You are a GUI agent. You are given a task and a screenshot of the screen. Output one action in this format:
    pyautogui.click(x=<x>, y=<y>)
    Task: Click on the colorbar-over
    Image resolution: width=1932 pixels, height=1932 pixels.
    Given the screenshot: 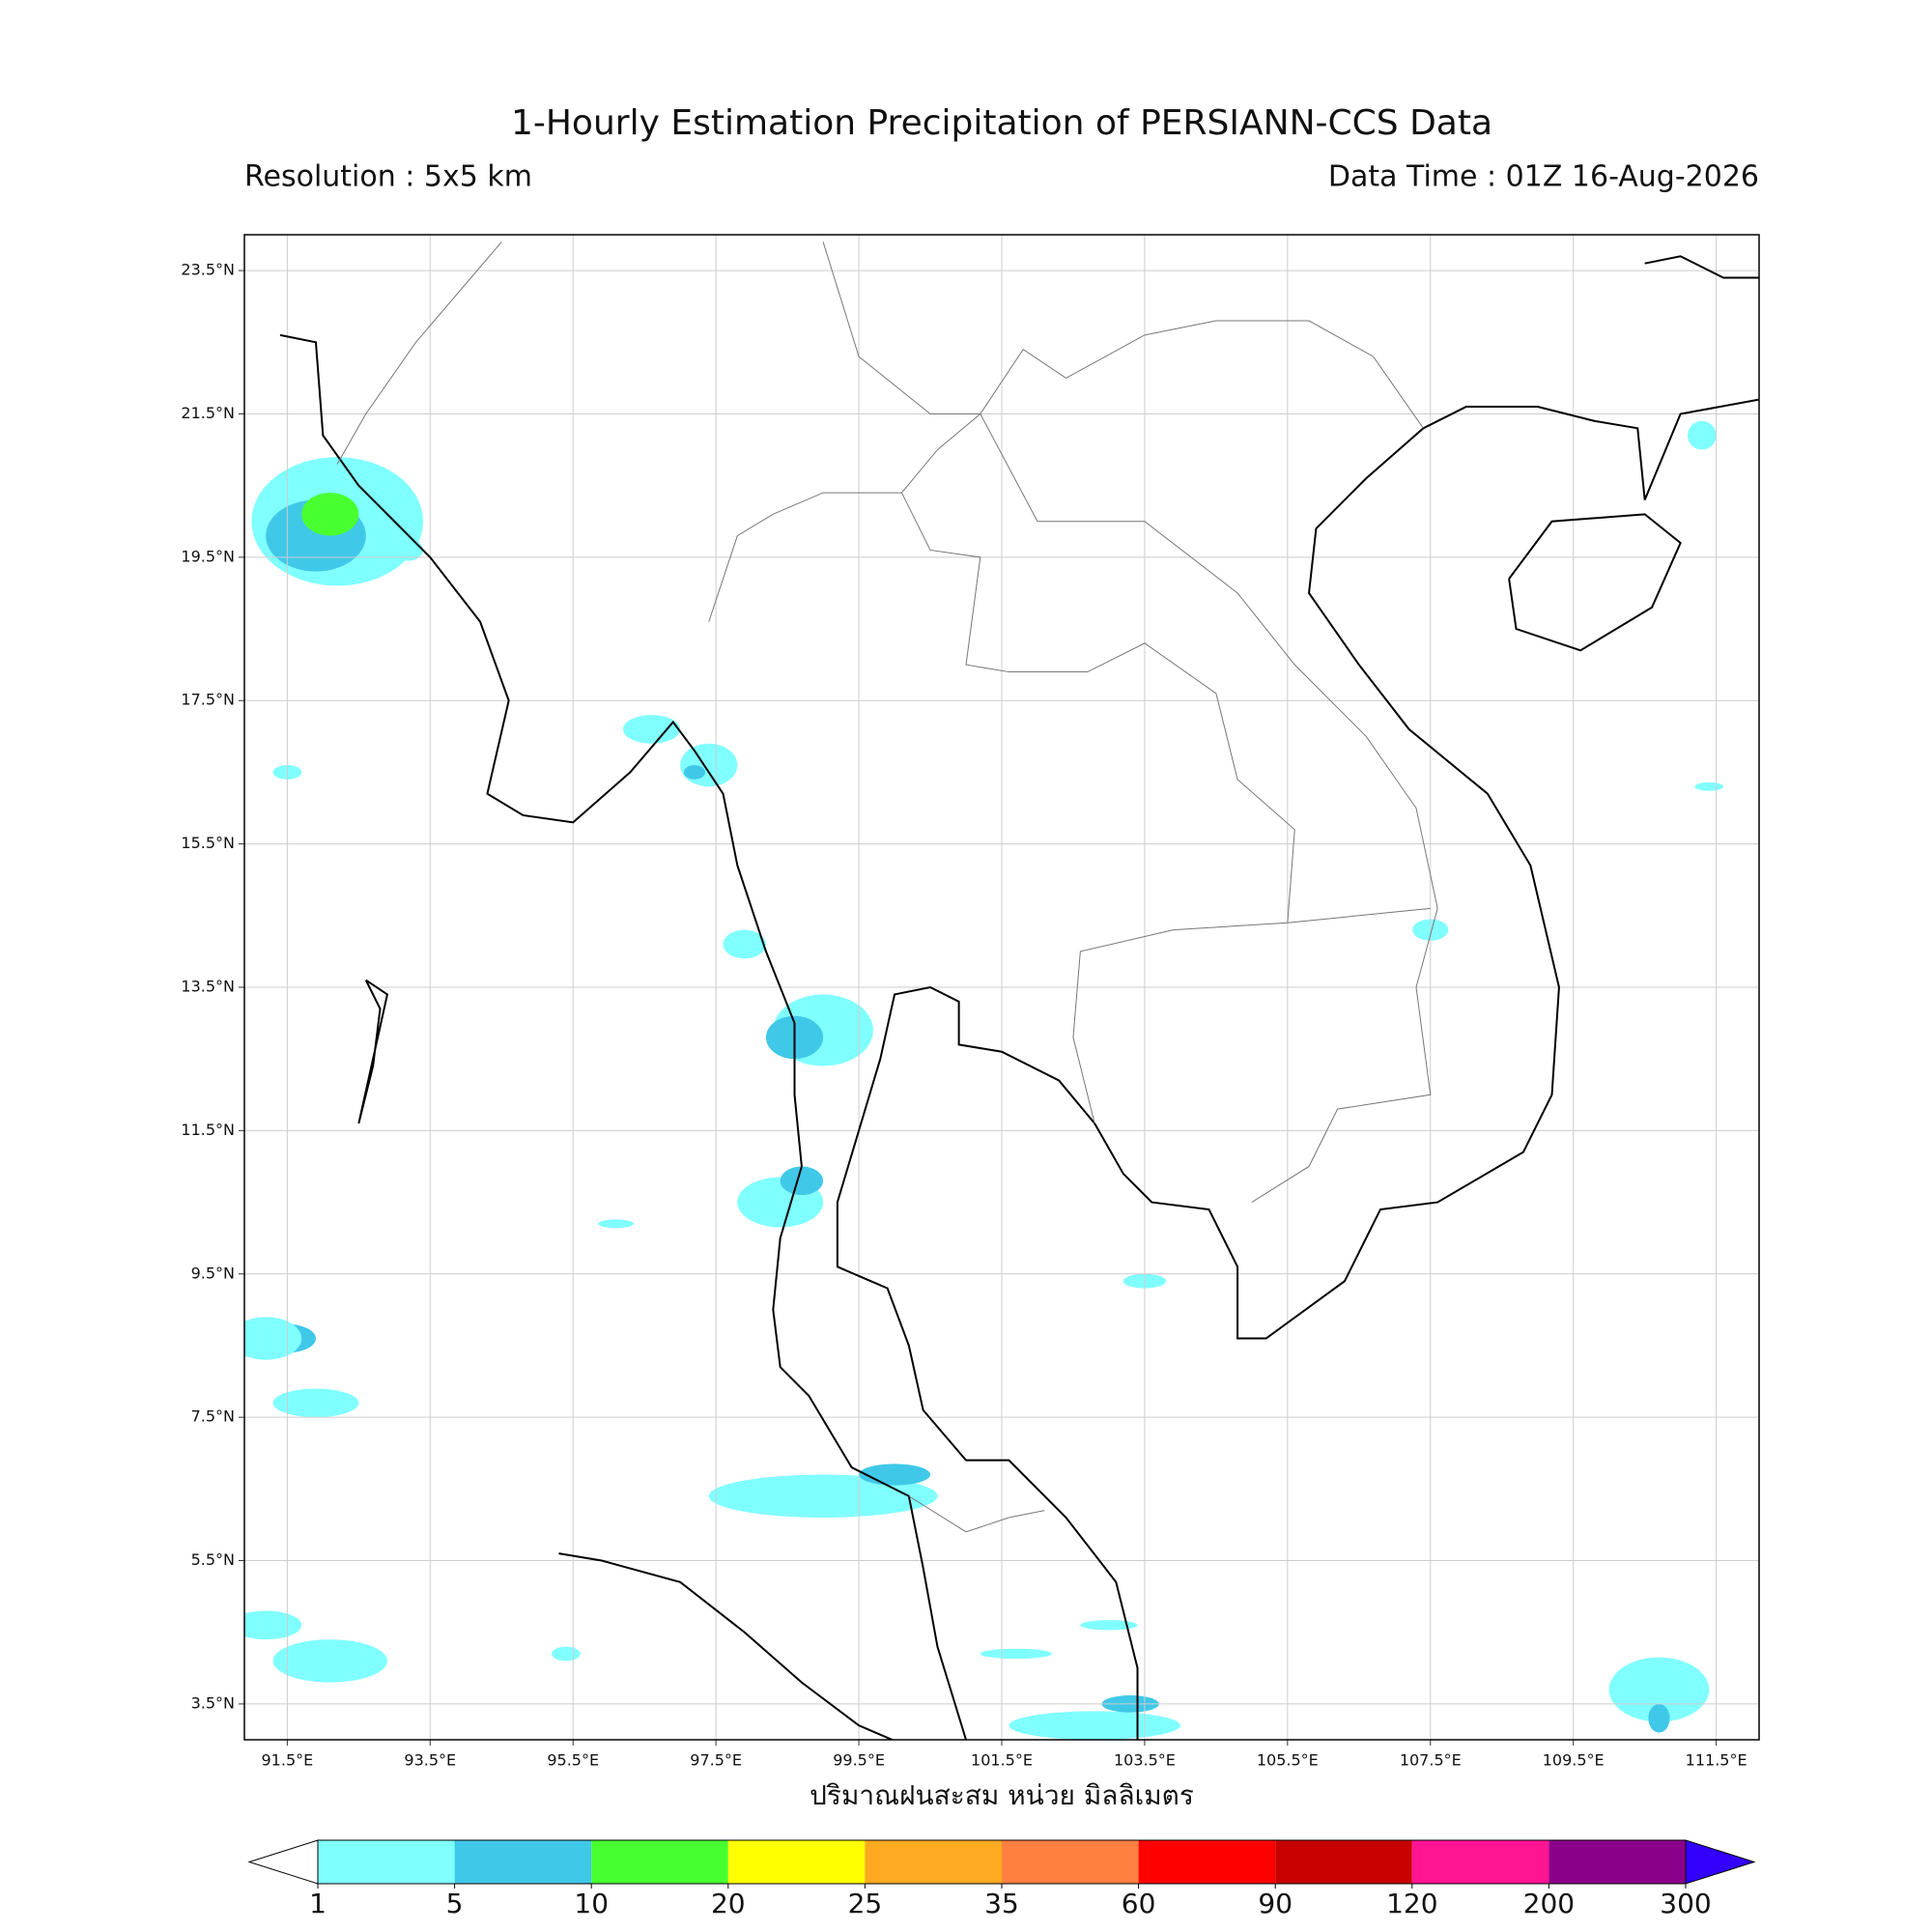 What is the action you would take?
    pyautogui.click(x=1720, y=1862)
    